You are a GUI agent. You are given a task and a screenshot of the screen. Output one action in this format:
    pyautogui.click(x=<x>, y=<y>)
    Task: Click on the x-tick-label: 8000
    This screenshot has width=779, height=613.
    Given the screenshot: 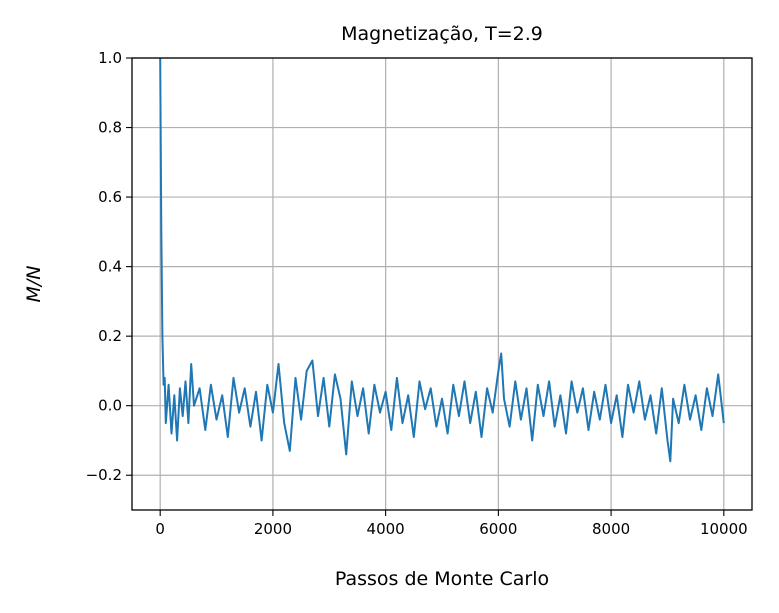 What is the action you would take?
    pyautogui.click(x=611, y=529)
    